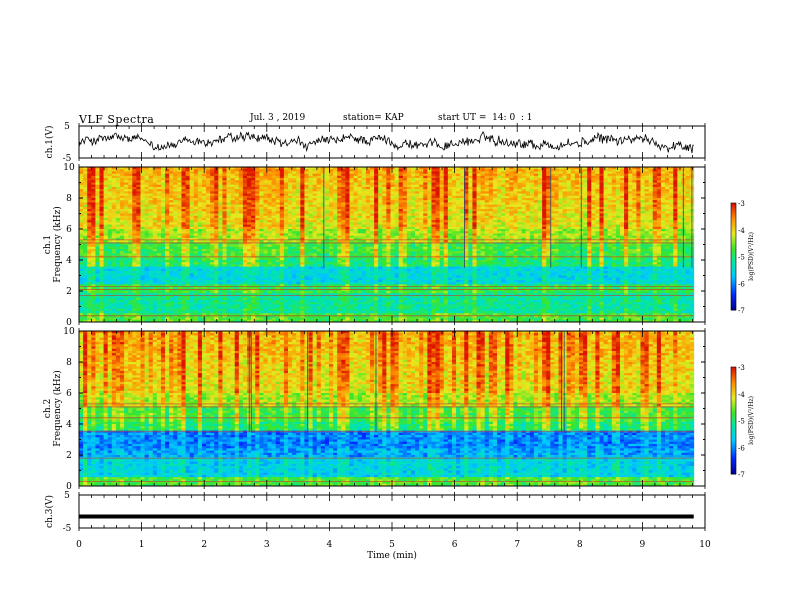 Image resolution: width=792 pixels, height=612 pixels. I want to click on ylabel: ch.3(V), so click(49, 511).